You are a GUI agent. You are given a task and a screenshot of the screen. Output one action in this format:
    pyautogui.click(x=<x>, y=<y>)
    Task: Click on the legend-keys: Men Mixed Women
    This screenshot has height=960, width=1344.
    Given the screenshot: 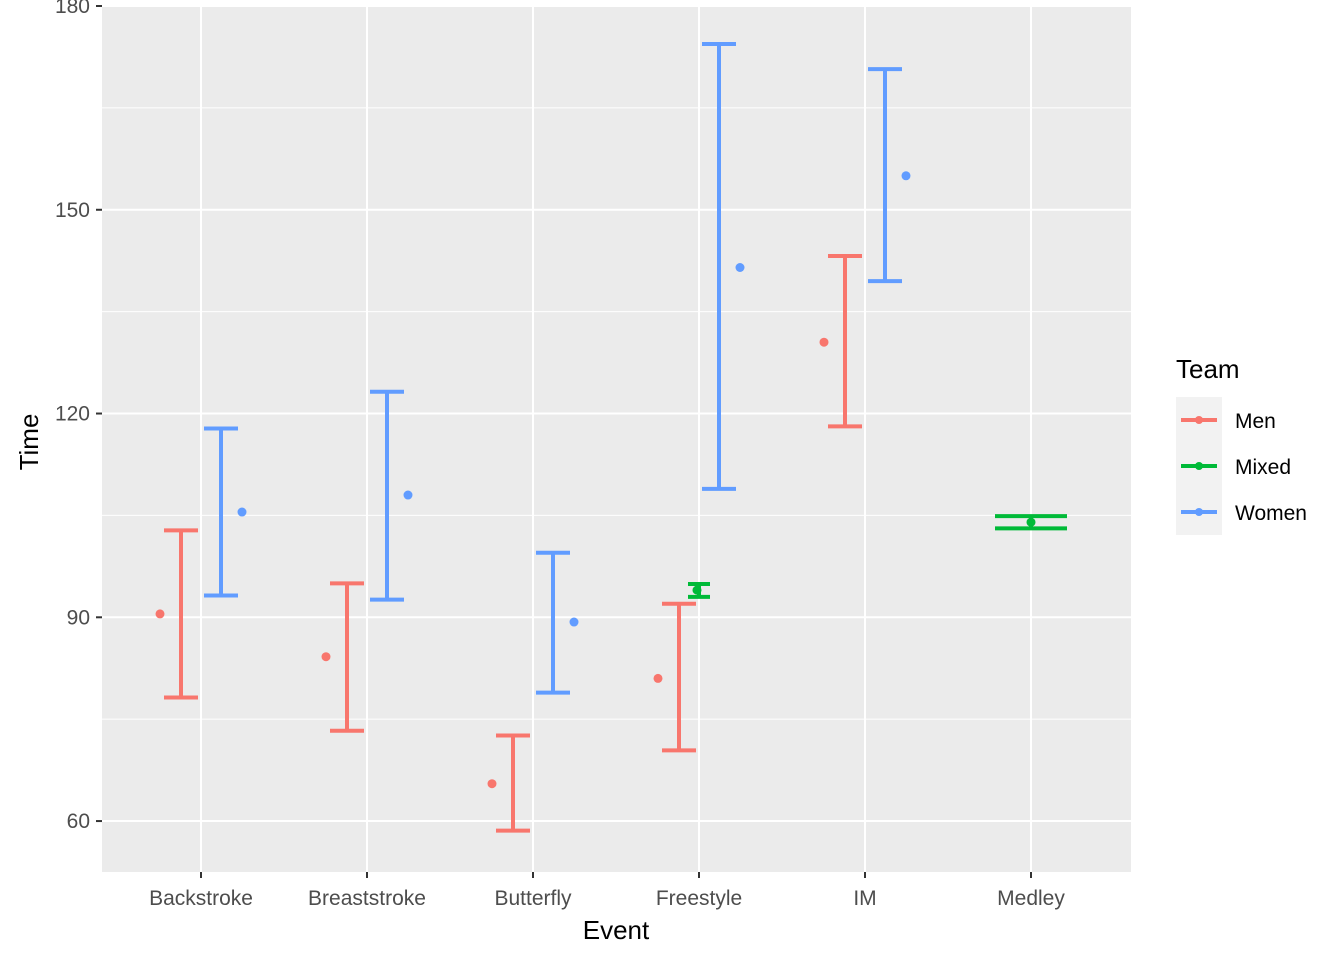 What is the action you would take?
    pyautogui.click(x=1241, y=466)
    